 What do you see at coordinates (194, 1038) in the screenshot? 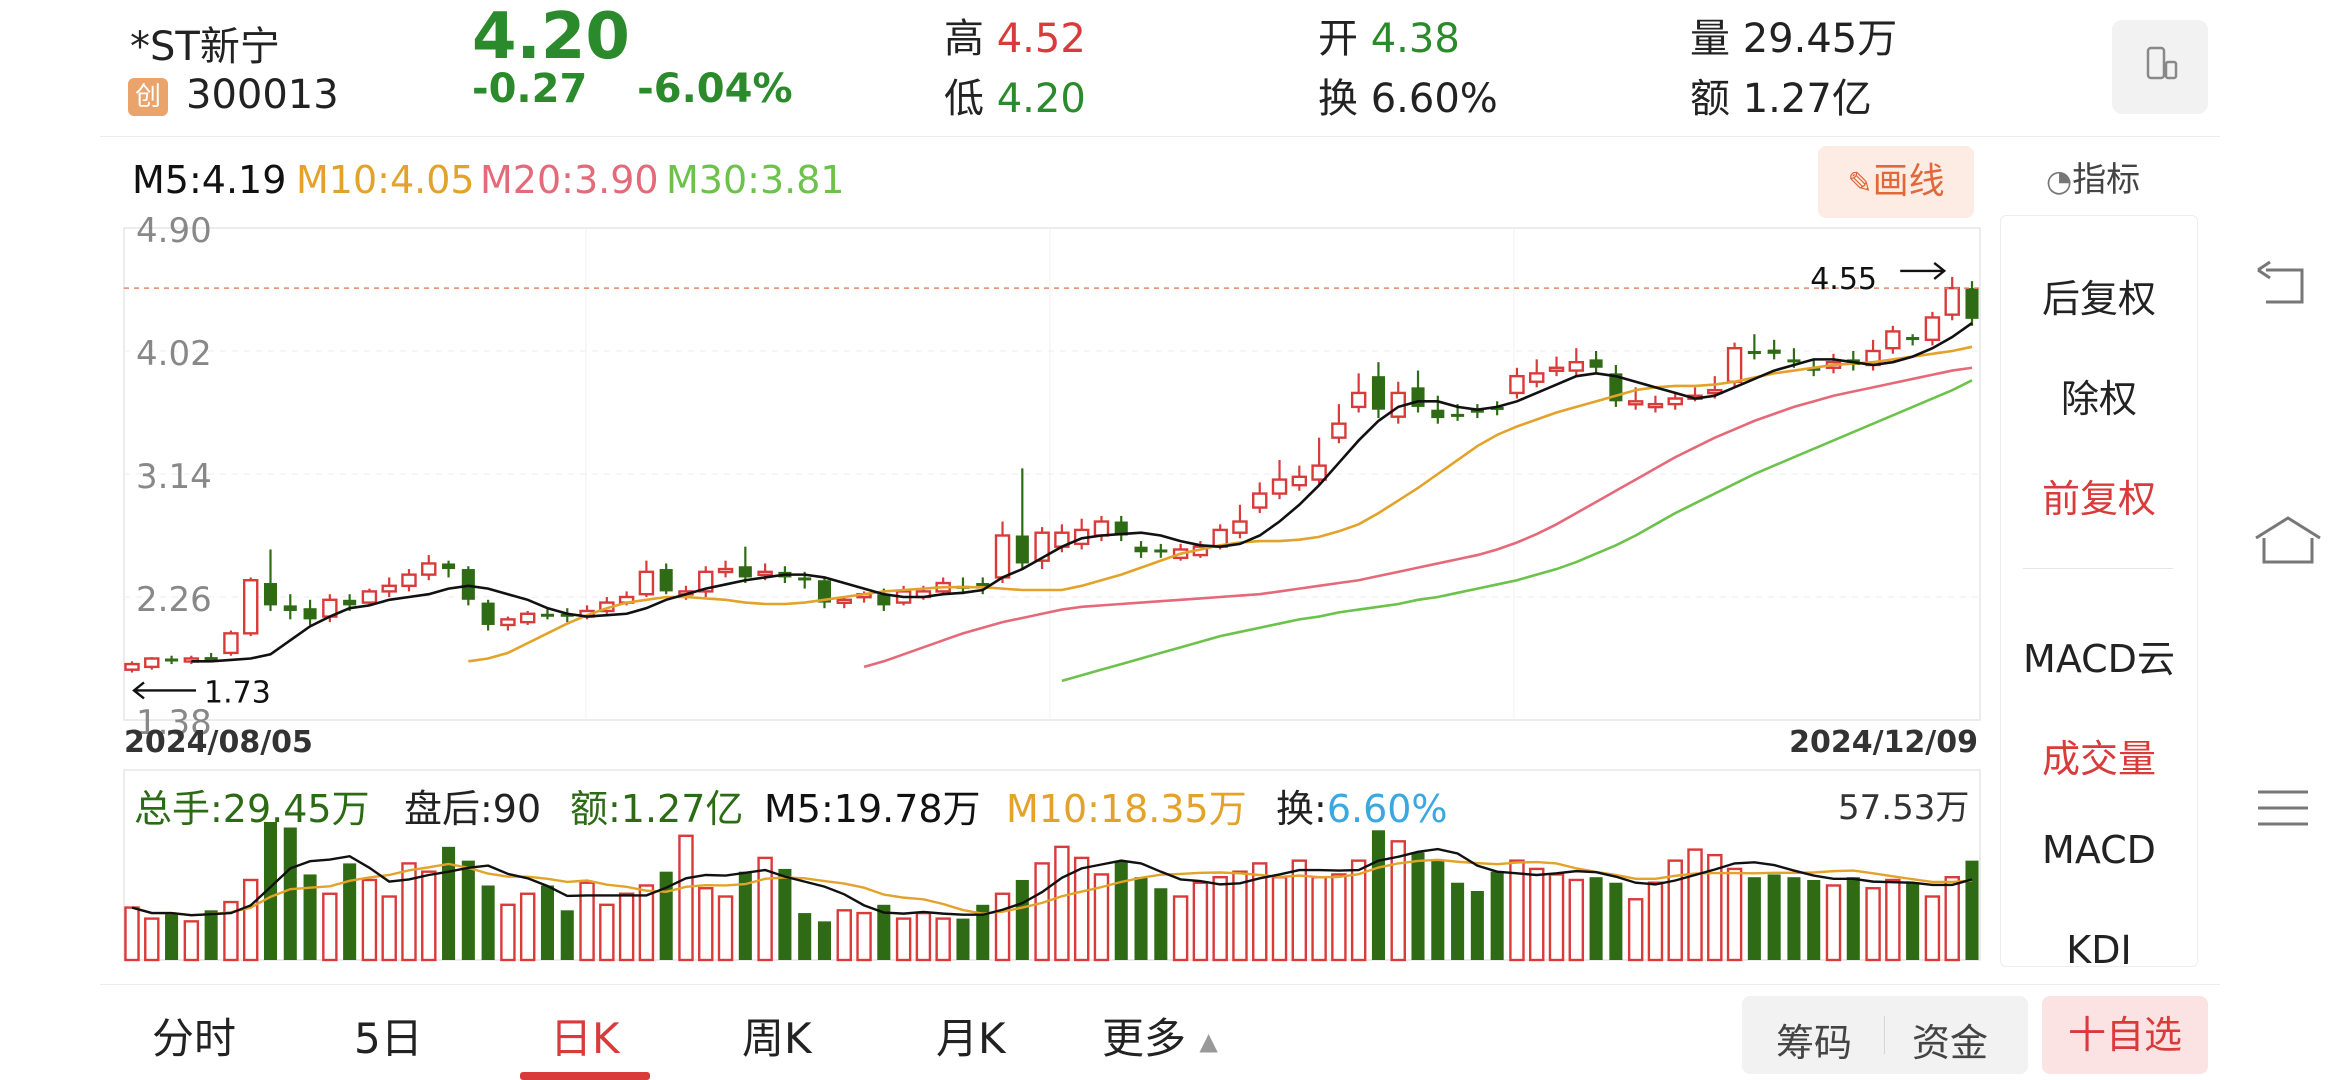
I see `tab-intraday: 分时` at bounding box center [194, 1038].